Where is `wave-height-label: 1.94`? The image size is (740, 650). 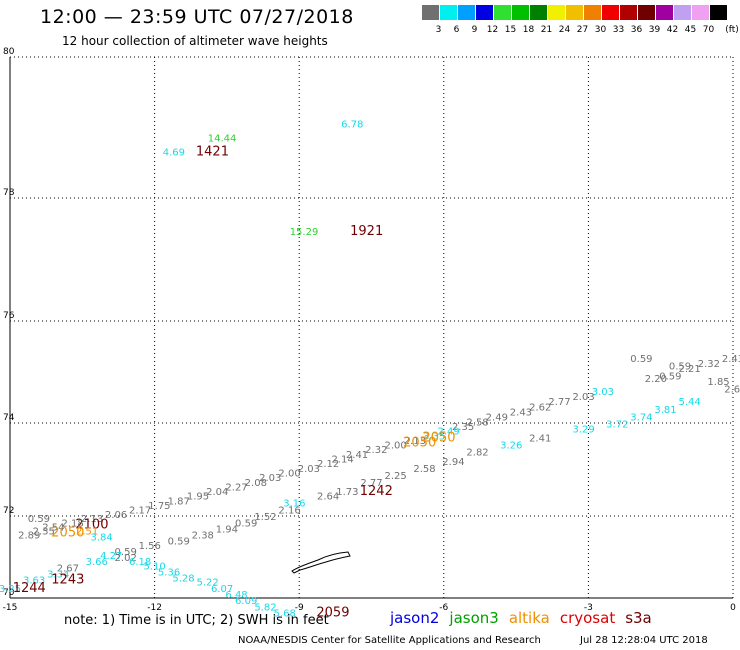 wave-height-label: 1.94 is located at coordinates (227, 529).